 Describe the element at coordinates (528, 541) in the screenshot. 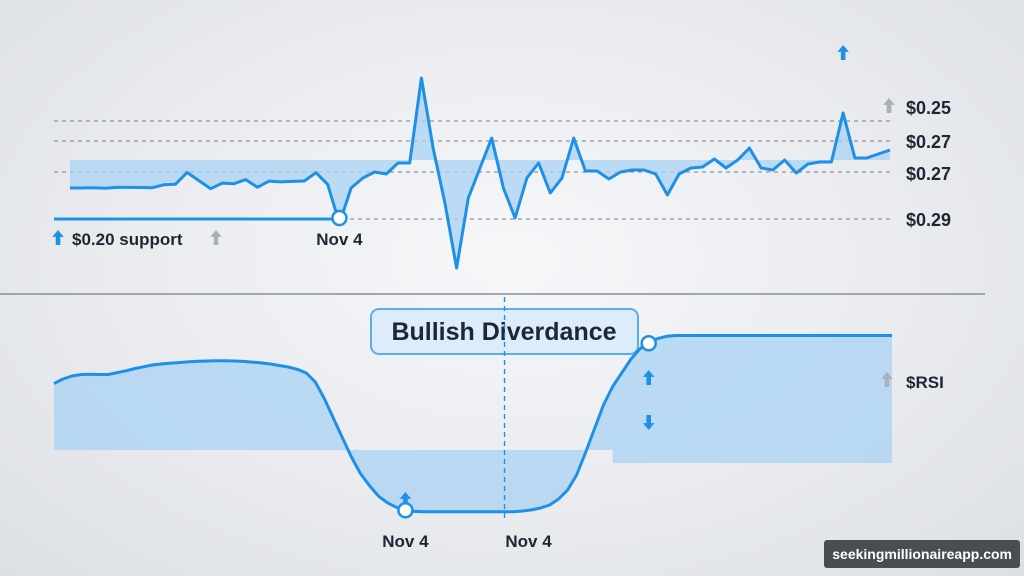

I see `nov4-rsi-label-2: Nov 4` at that location.